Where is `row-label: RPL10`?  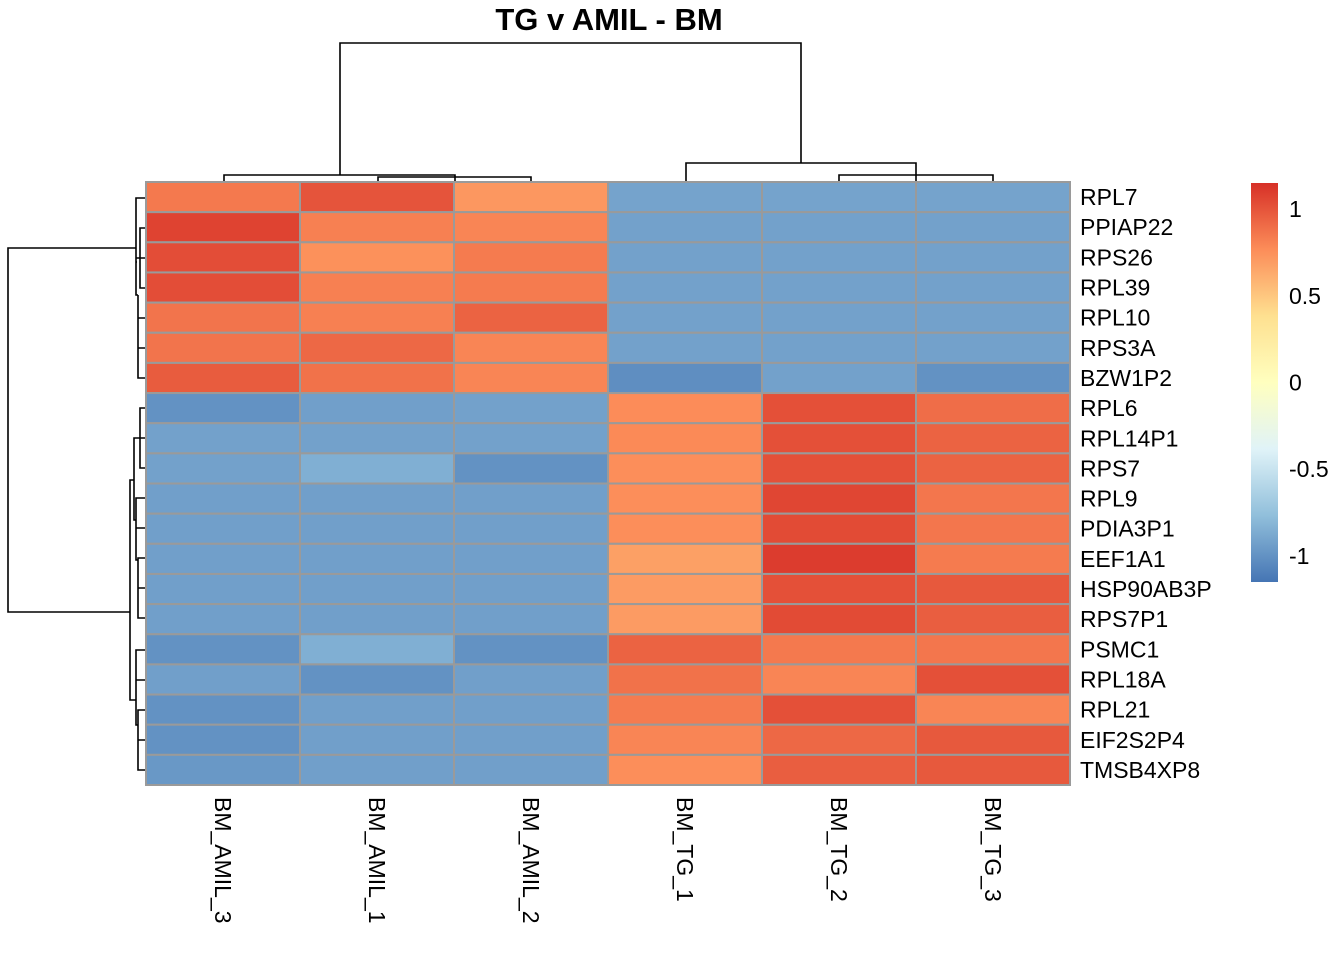 row-label: RPL10 is located at coordinates (1115, 318).